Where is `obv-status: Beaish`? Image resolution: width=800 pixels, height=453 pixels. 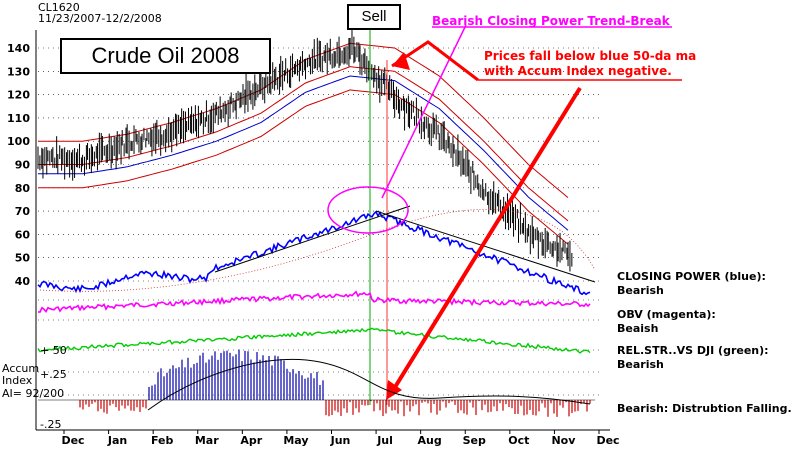 obv-status: Beaish is located at coordinates (638, 328).